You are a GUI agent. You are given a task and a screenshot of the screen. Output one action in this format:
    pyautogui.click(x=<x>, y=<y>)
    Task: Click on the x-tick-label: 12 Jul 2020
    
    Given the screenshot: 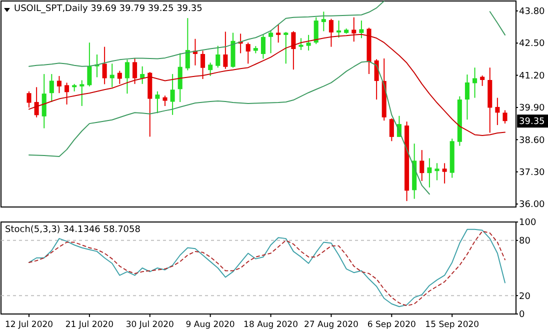 What is the action you would take?
    pyautogui.click(x=29, y=325)
    